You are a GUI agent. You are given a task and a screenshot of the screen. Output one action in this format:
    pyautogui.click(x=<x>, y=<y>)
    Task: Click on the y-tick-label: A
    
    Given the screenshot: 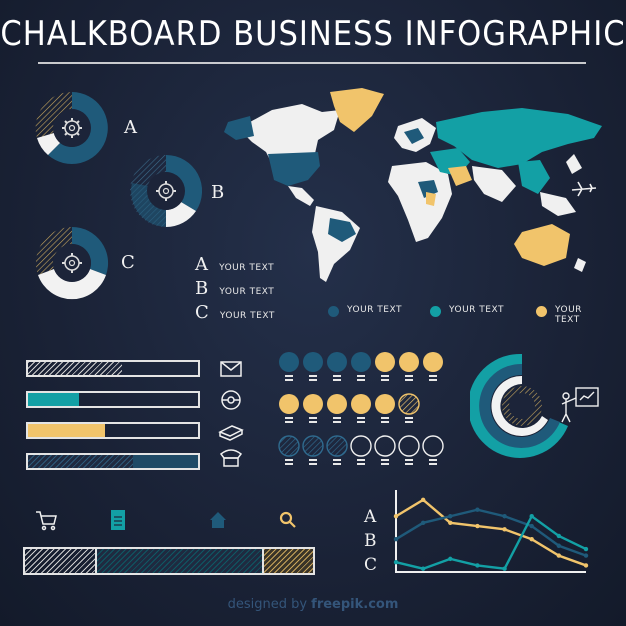 What is the action you would take?
    pyautogui.click(x=370, y=517)
    